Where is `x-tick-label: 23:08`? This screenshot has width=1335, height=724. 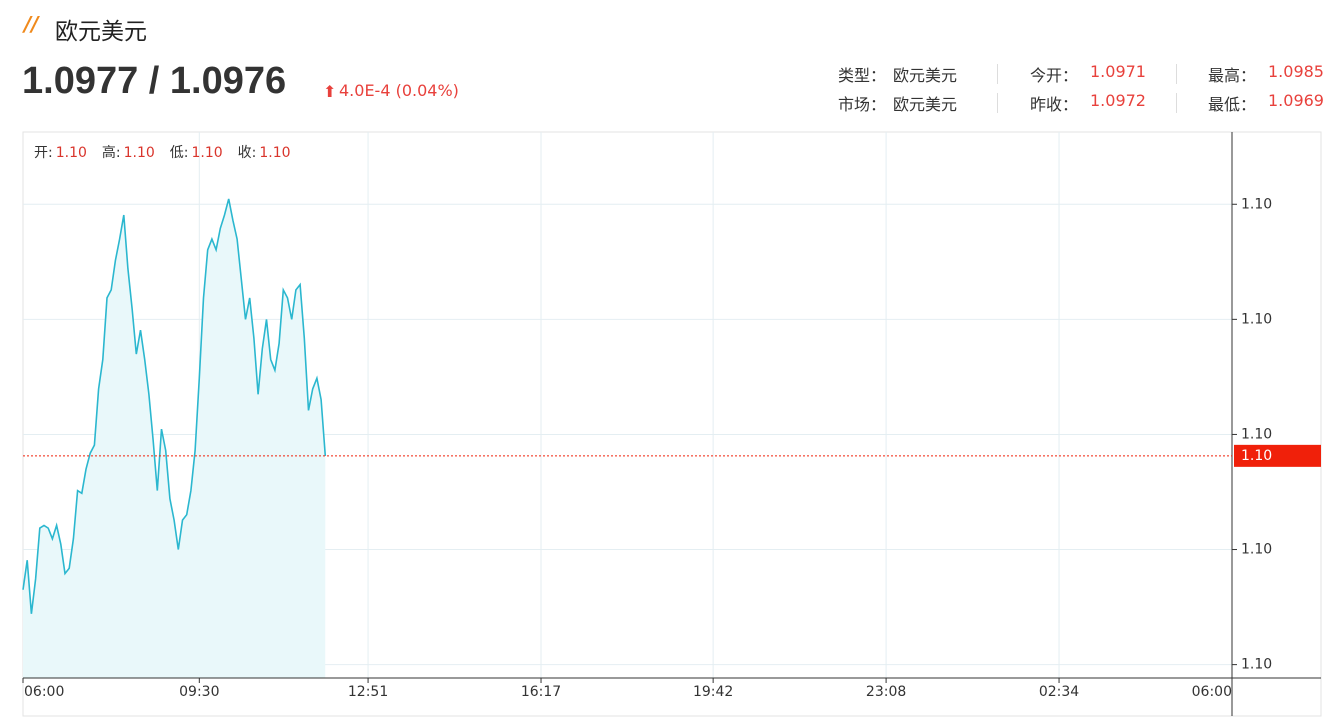 x-tick-label: 23:08 is located at coordinates (886, 692).